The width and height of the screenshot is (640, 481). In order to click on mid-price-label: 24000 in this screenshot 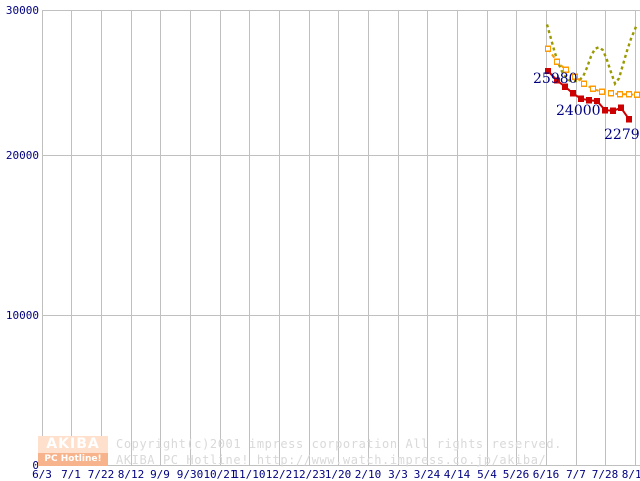, I will do `click(578, 111)`.